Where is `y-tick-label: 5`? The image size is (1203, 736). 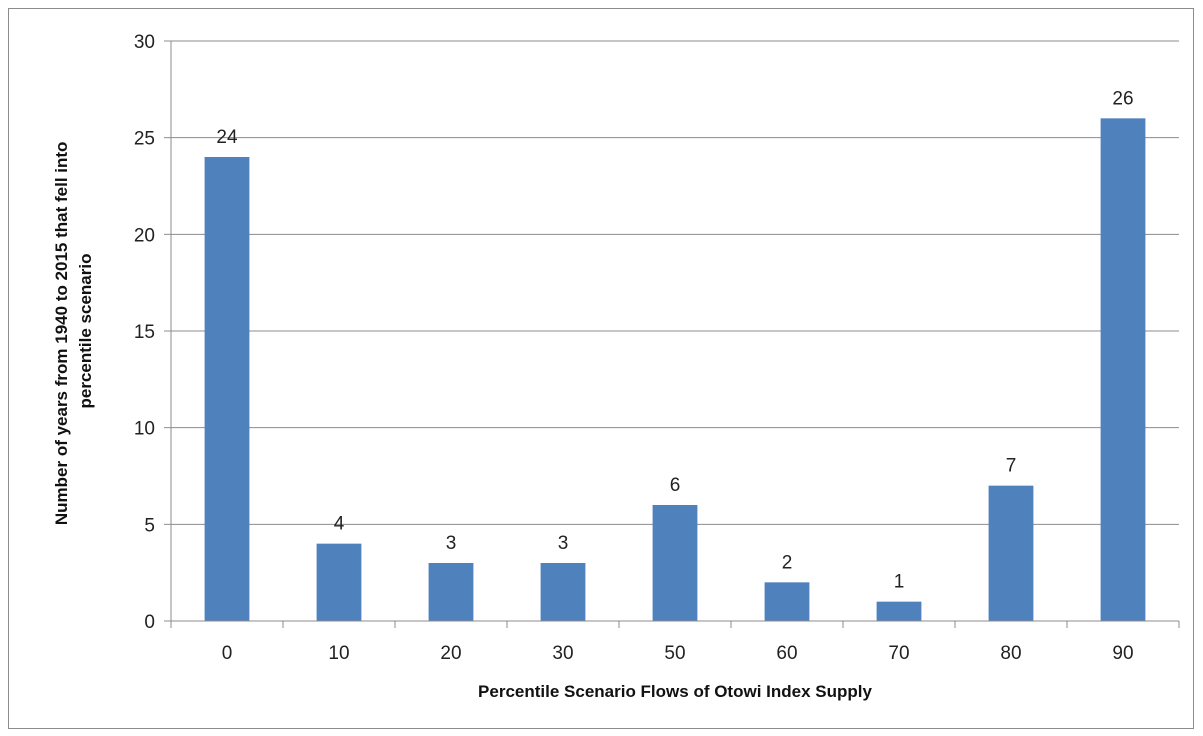 y-tick-label: 5 is located at coordinates (149, 525).